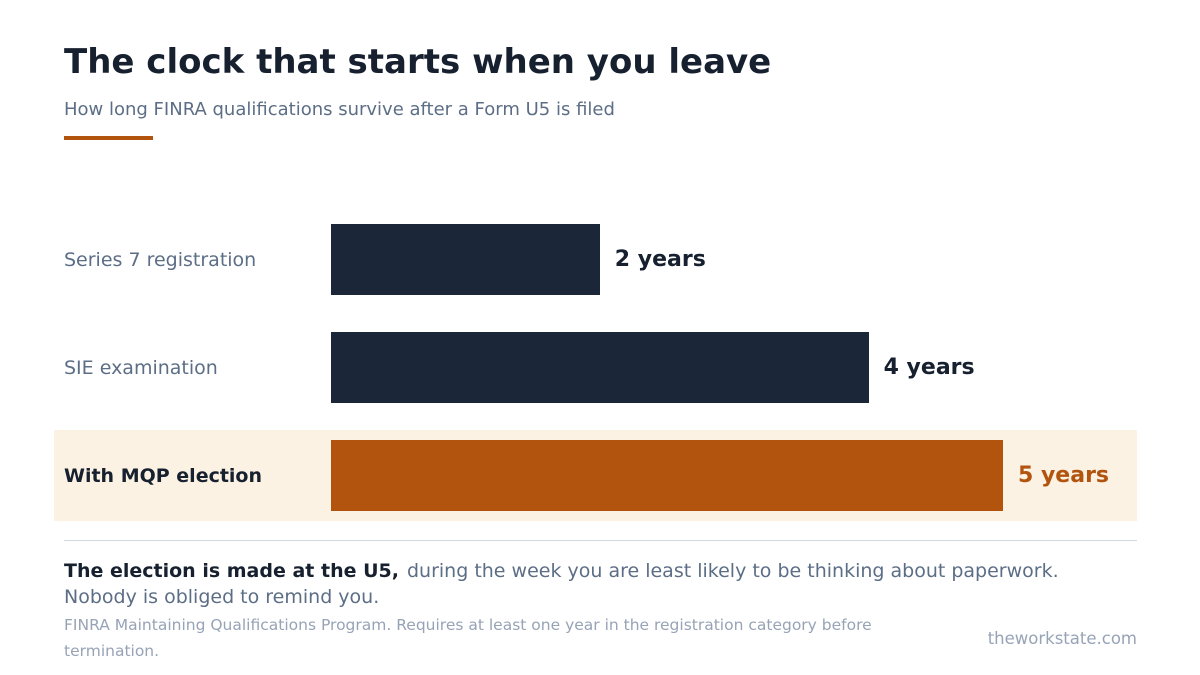  I want to click on category-label: Series 7 registration, so click(160, 259).